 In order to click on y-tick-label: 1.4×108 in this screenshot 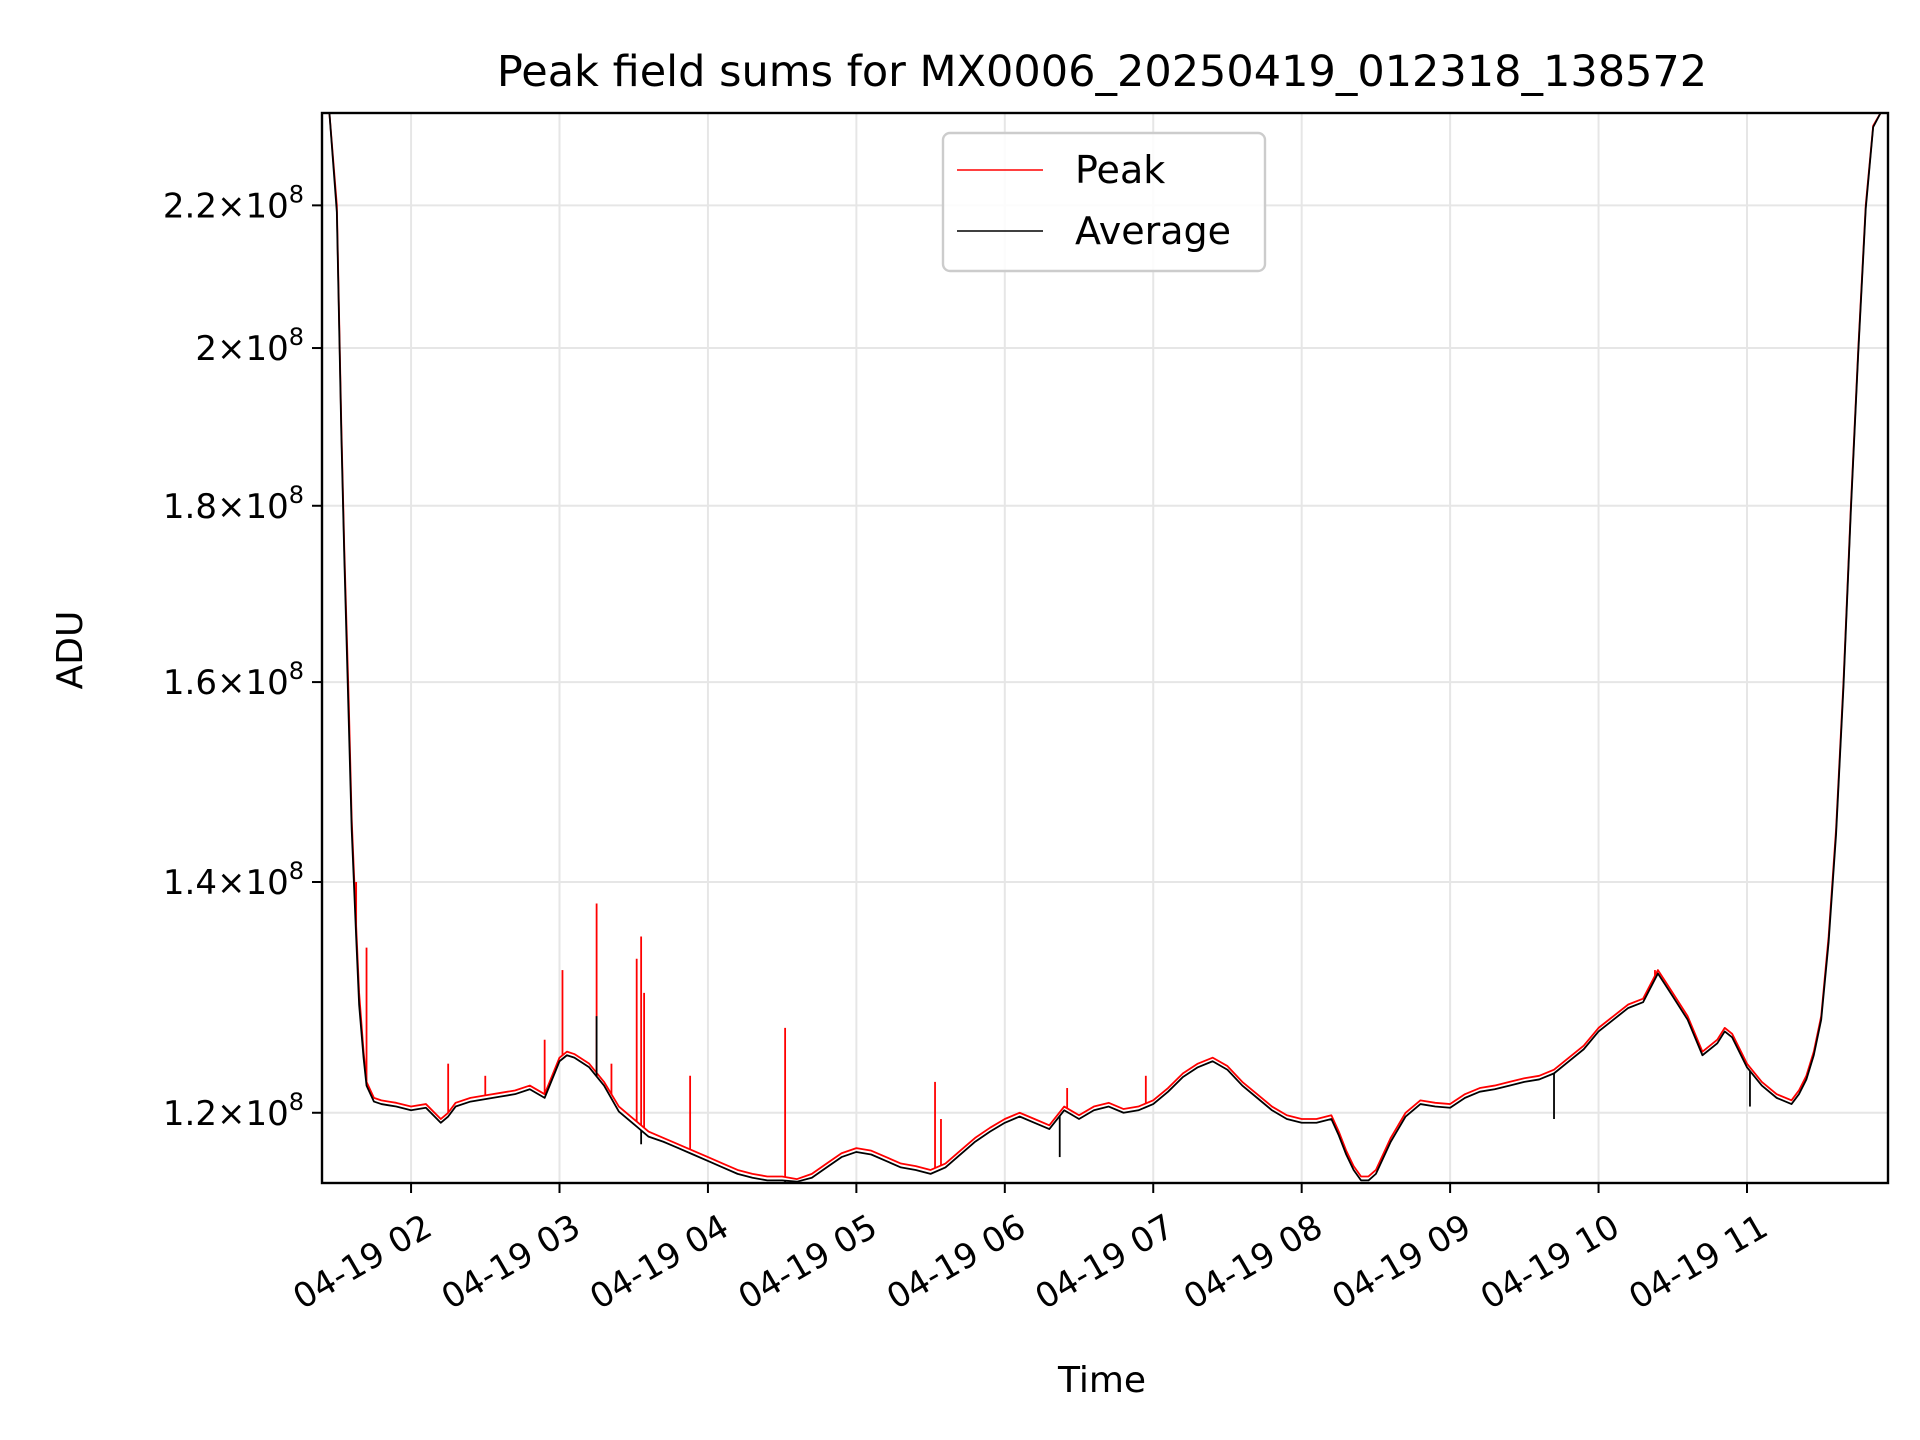, I will do `click(233, 880)`.